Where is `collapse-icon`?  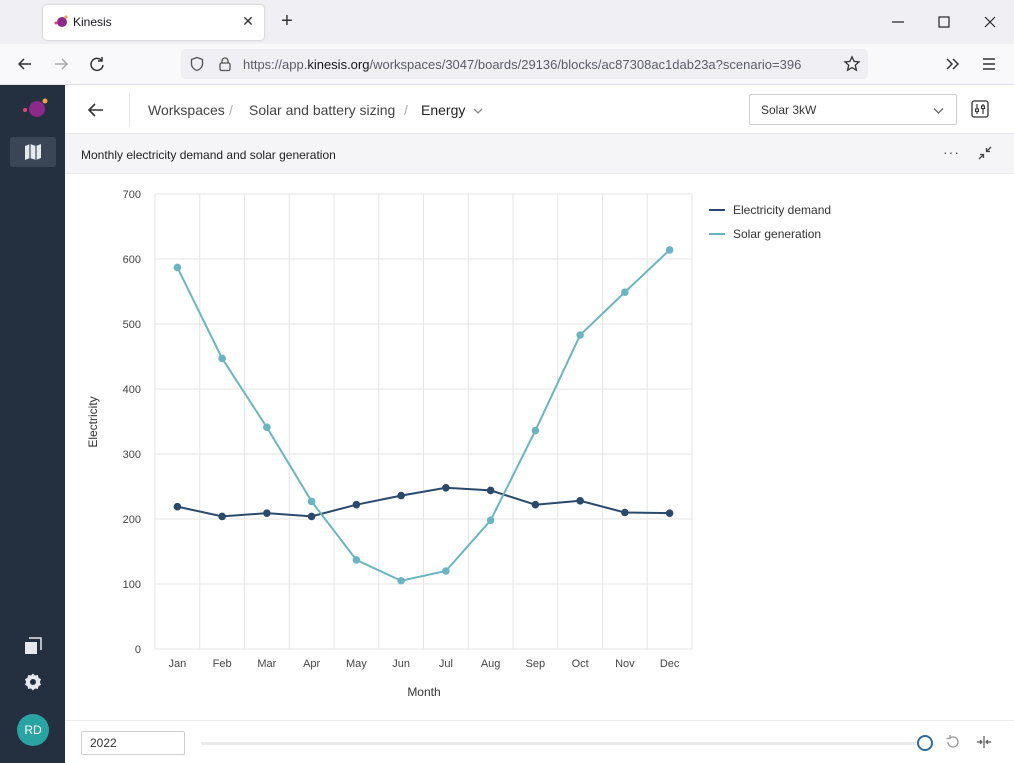 collapse-icon is located at coordinates (985, 153).